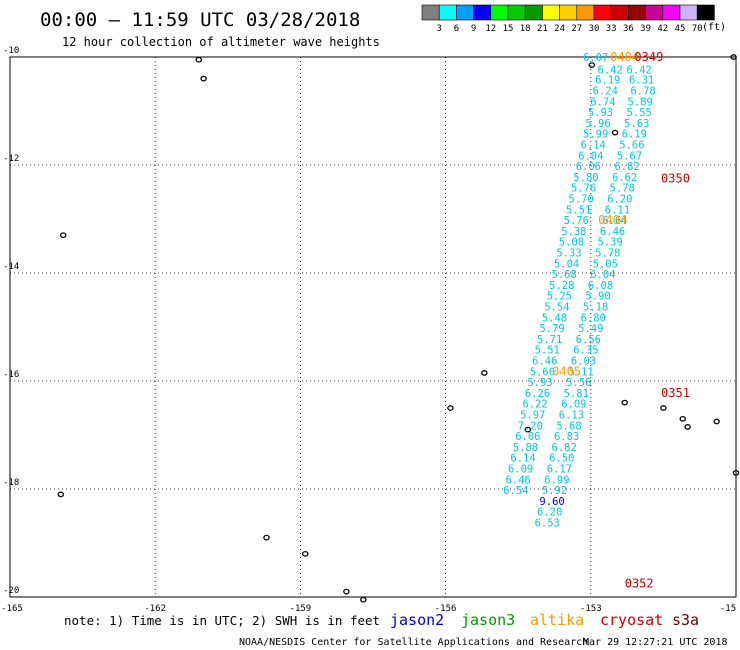 The height and width of the screenshot is (650, 740). What do you see at coordinates (549, 340) in the screenshot?
I see `data-label-jason2: 5.71` at bounding box center [549, 340].